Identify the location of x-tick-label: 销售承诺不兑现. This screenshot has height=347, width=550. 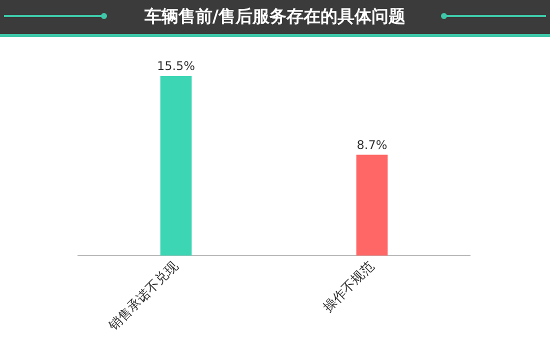
(142, 296).